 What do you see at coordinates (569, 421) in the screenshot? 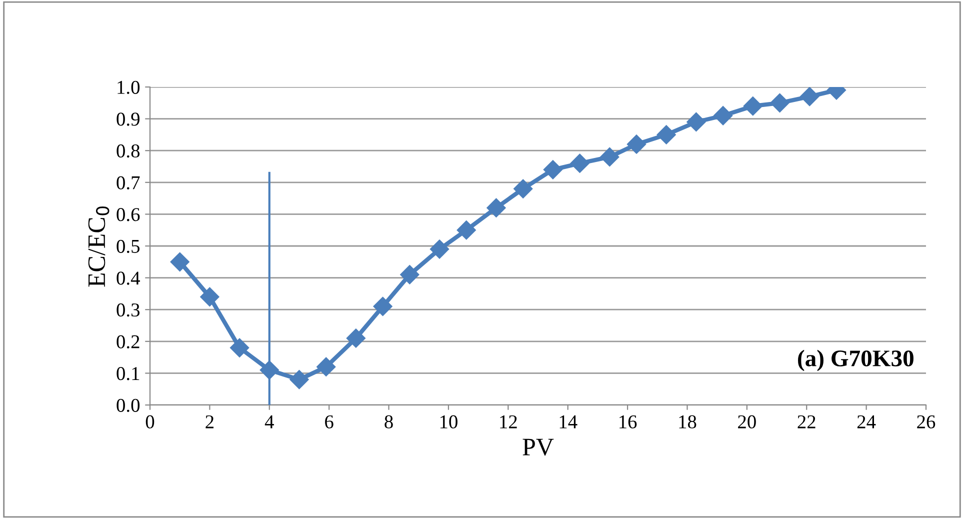
I see `x-tick-label: 14` at bounding box center [569, 421].